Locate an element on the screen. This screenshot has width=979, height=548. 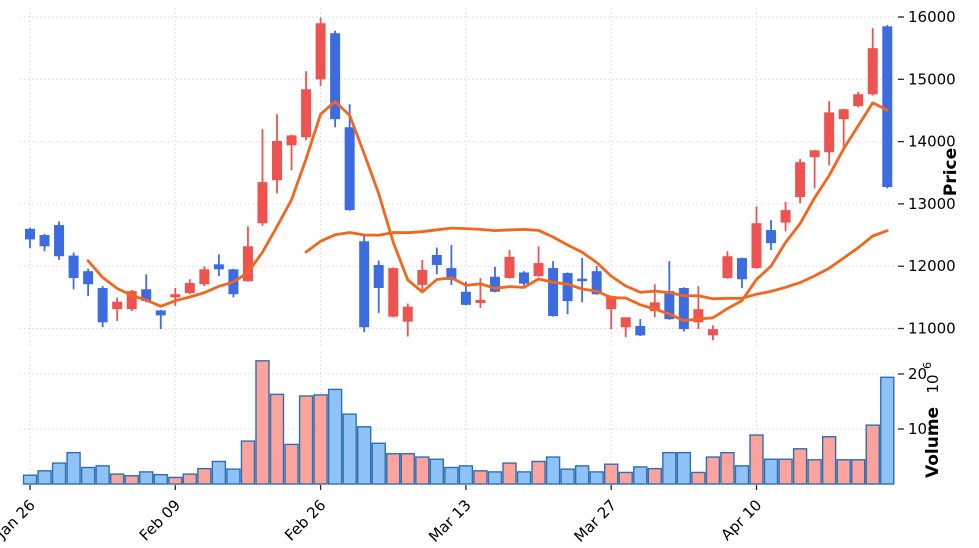
volume-axis-multiplier-exponent: 6 is located at coordinates (927, 365).